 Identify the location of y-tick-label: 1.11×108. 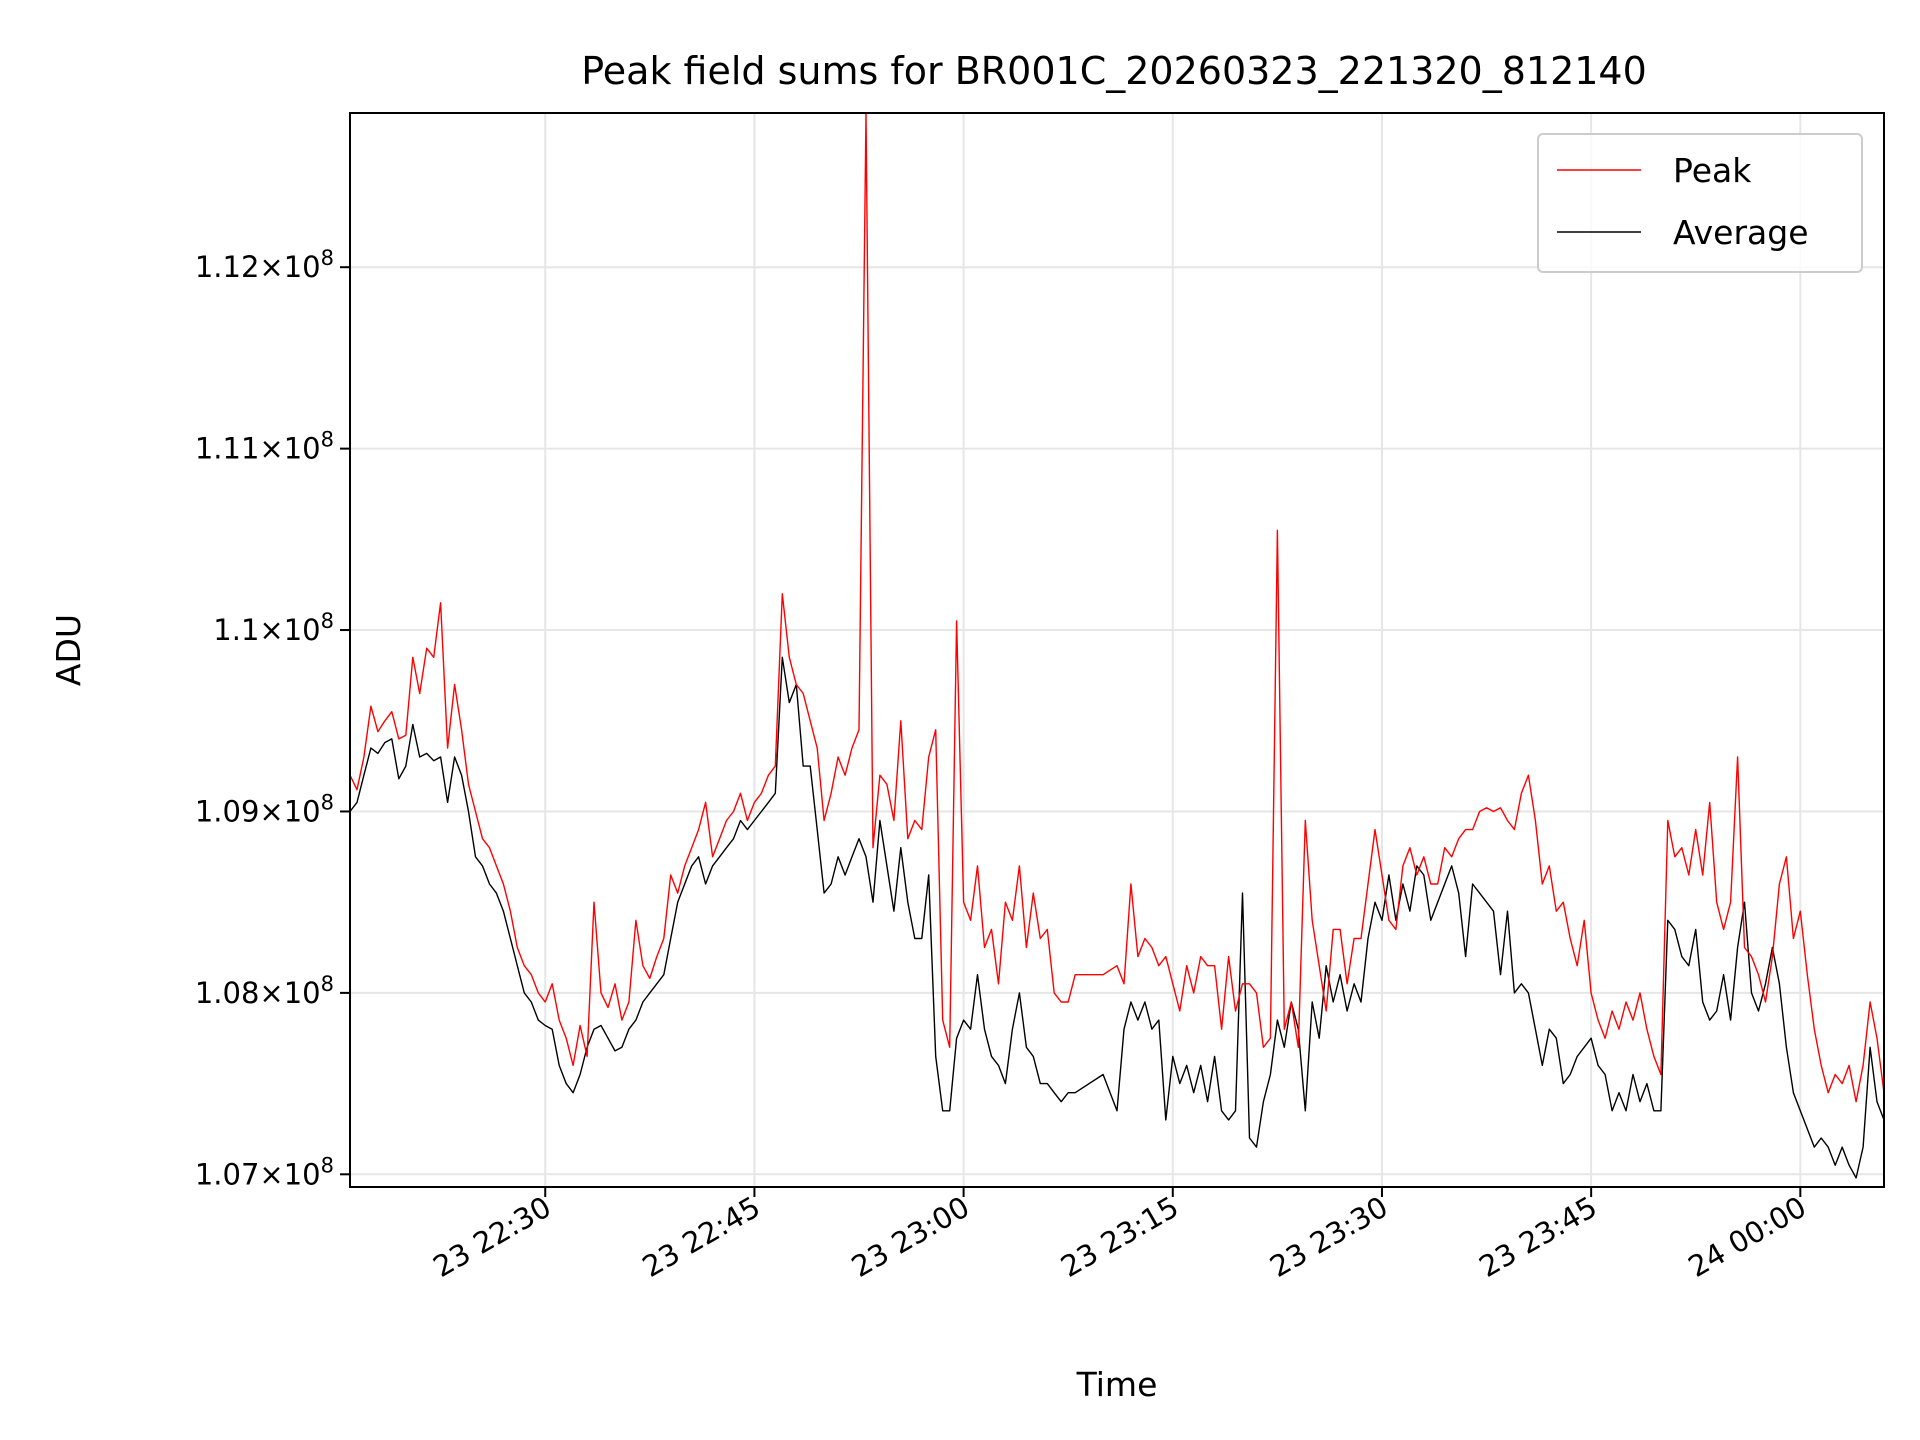
(264, 447).